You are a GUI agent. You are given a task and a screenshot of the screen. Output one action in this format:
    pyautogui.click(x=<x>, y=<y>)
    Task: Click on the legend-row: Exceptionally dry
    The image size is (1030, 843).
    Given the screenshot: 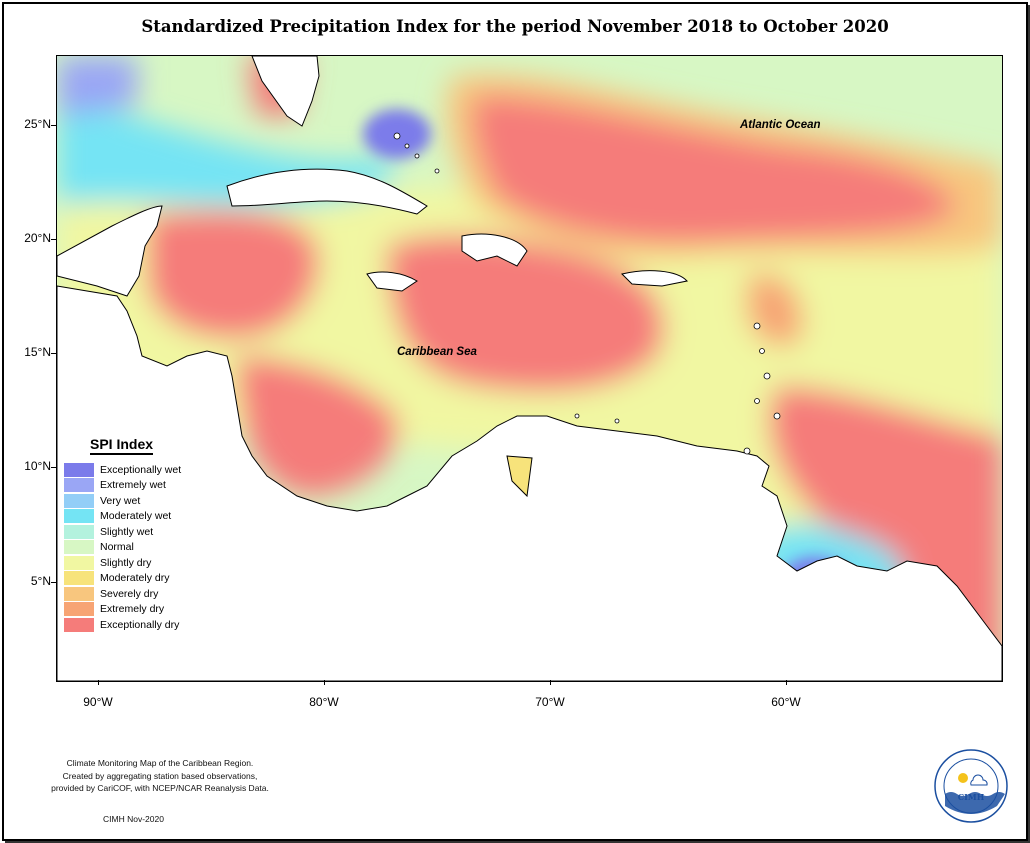 What is the action you would take?
    pyautogui.click(x=134, y=625)
    